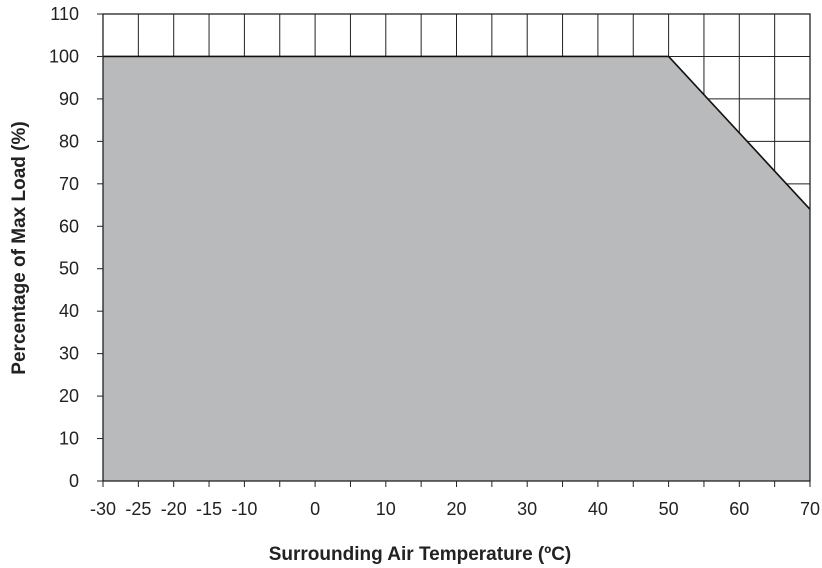 This screenshot has width=822, height=568. I want to click on x-tick-label: 30, so click(527, 509).